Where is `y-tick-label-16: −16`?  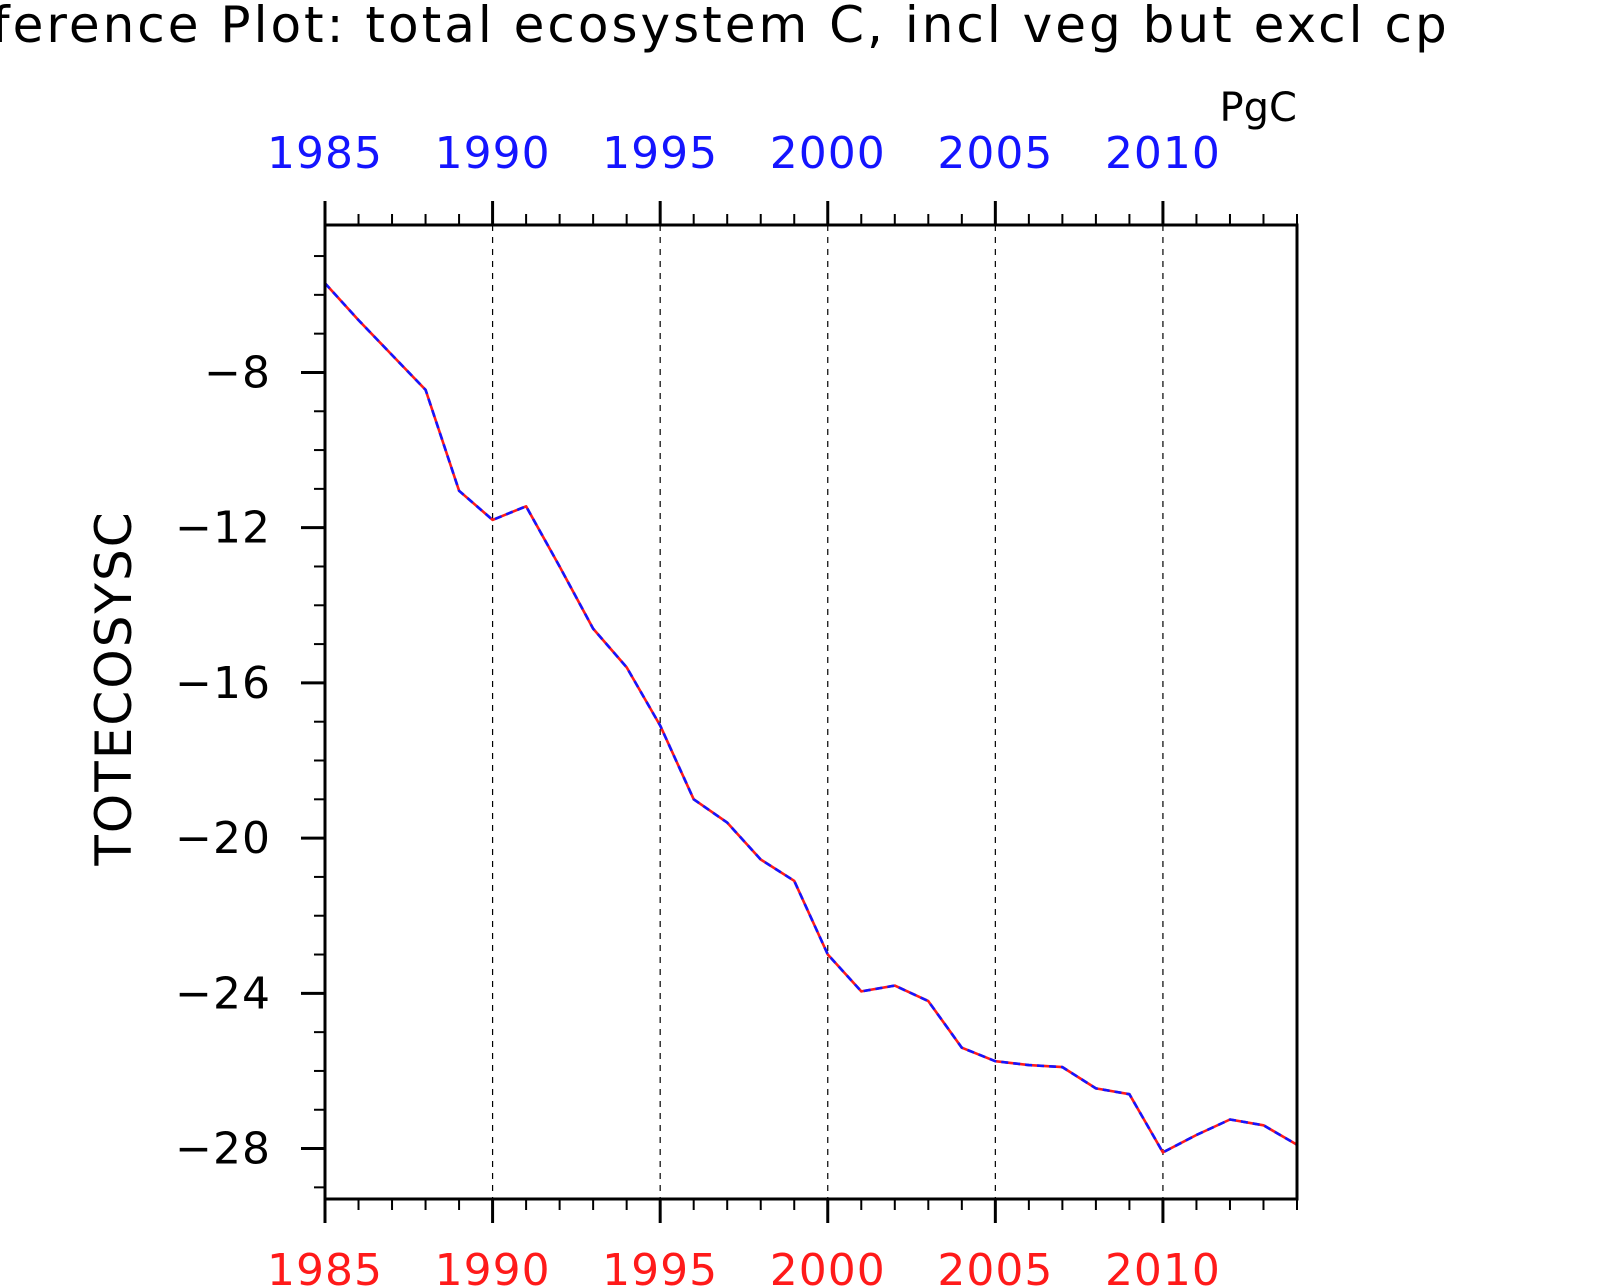 y-tick-label-16: −16 is located at coordinates (223, 683).